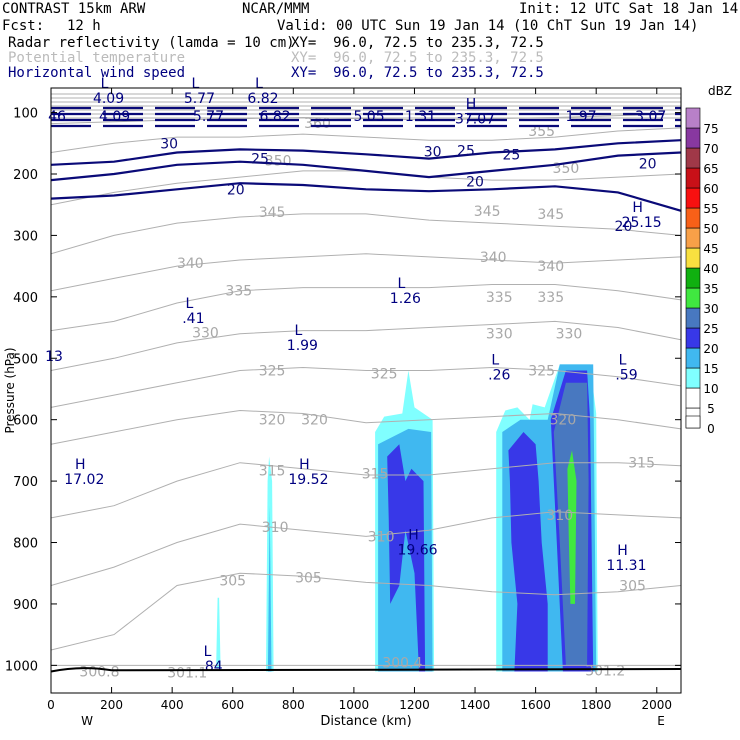 This screenshot has height=740, width=740. What do you see at coordinates (624, 227) in the screenshot?
I see `wind-label-7: 20` at bounding box center [624, 227].